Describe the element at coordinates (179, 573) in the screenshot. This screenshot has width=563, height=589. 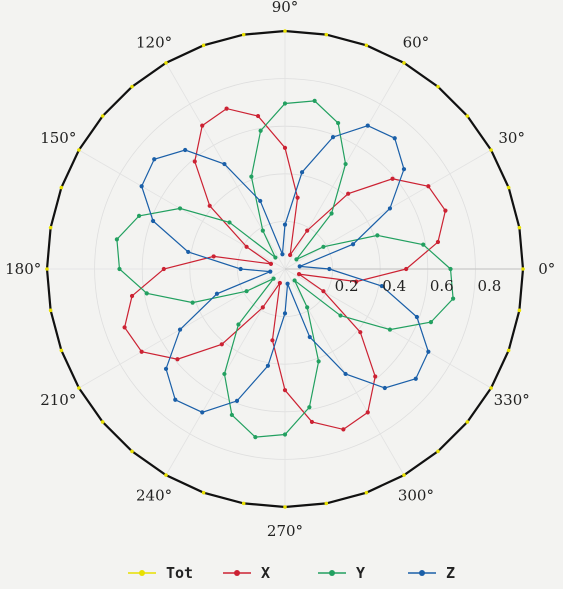
I see `legend-label-tot: Tot` at that location.